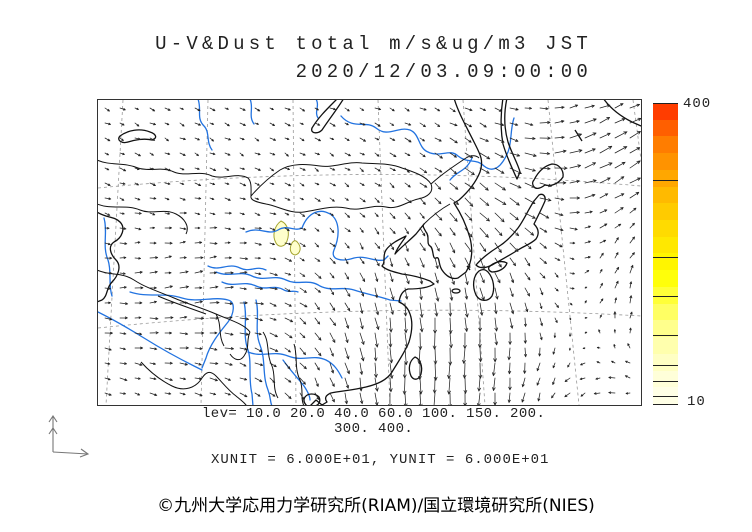  What do you see at coordinates (69, 436) in the screenshot?
I see `axis-orientation-indicator` at bounding box center [69, 436].